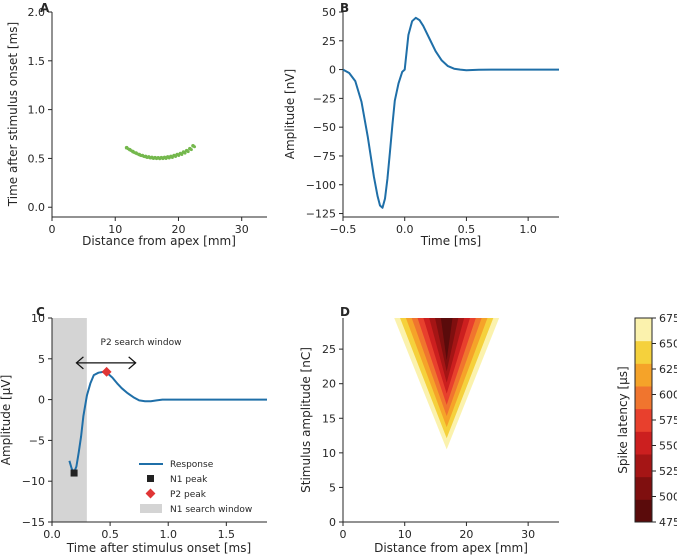 The height and width of the screenshot is (560, 677). What do you see at coordinates (623, 419) in the screenshot?
I see `colorbar-label: Spike latency [µs]` at bounding box center [623, 419].